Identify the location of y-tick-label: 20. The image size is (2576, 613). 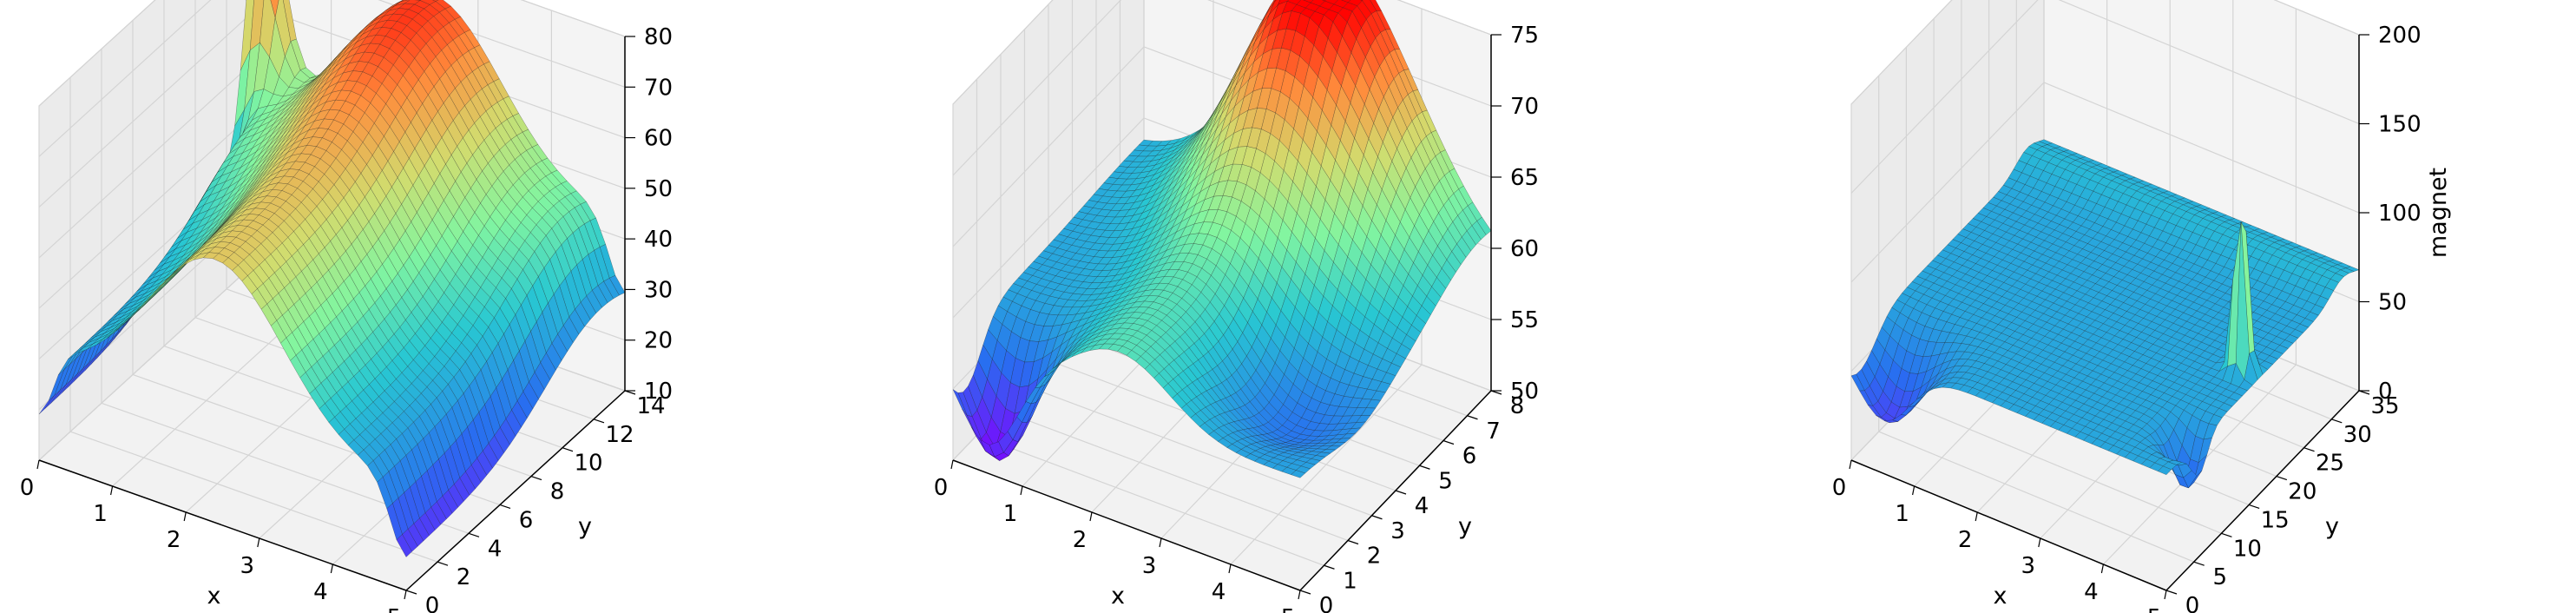
(2302, 492).